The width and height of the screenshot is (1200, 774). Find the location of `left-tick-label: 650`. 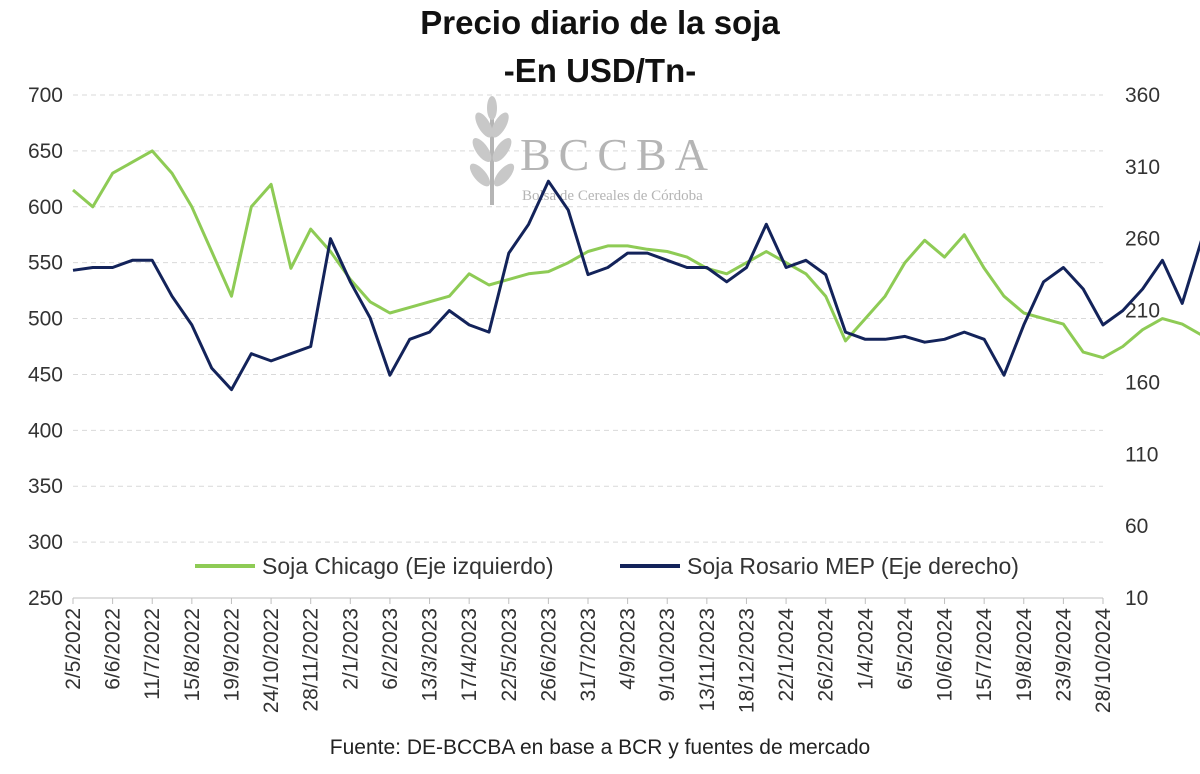

left-tick-label: 650 is located at coordinates (45, 151).